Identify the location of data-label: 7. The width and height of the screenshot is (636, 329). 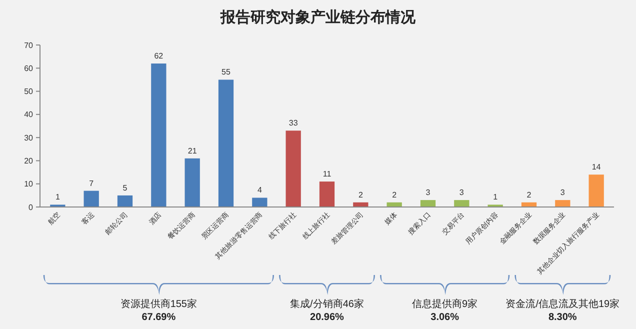
(91, 183).